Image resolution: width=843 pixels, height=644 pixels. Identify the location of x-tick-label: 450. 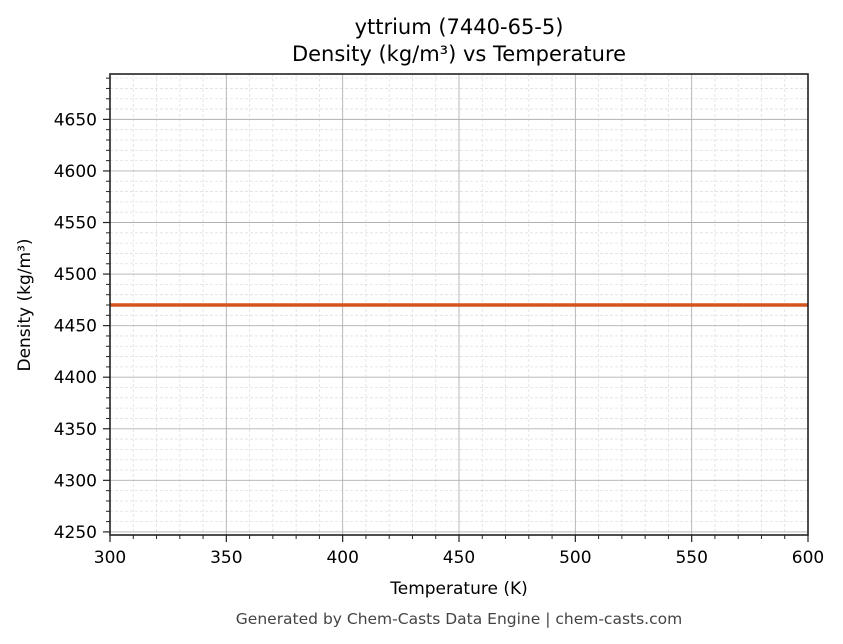
(459, 558).